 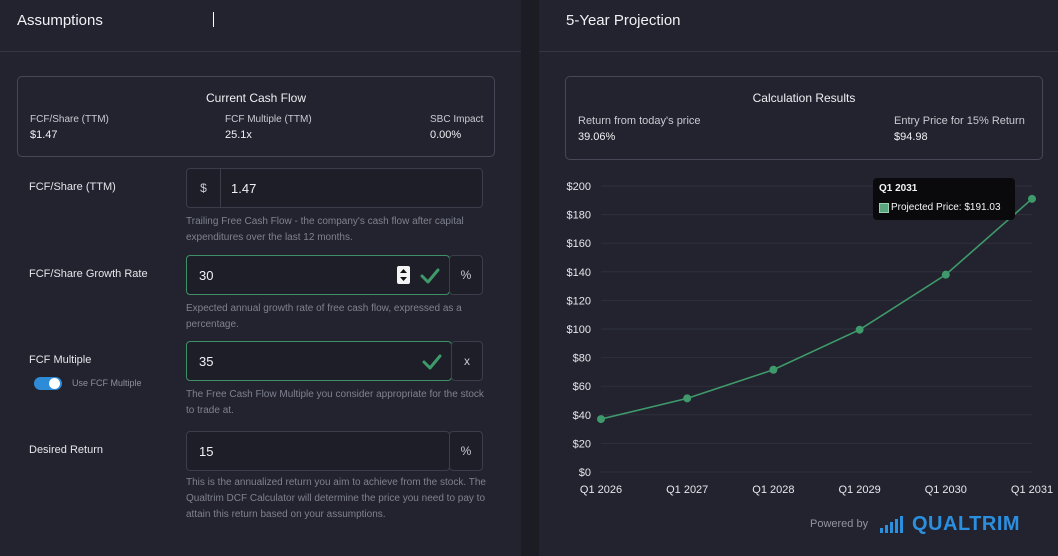 What do you see at coordinates (334, 188) in the screenshot?
I see `fcf-share-input: $ 1.47` at bounding box center [334, 188].